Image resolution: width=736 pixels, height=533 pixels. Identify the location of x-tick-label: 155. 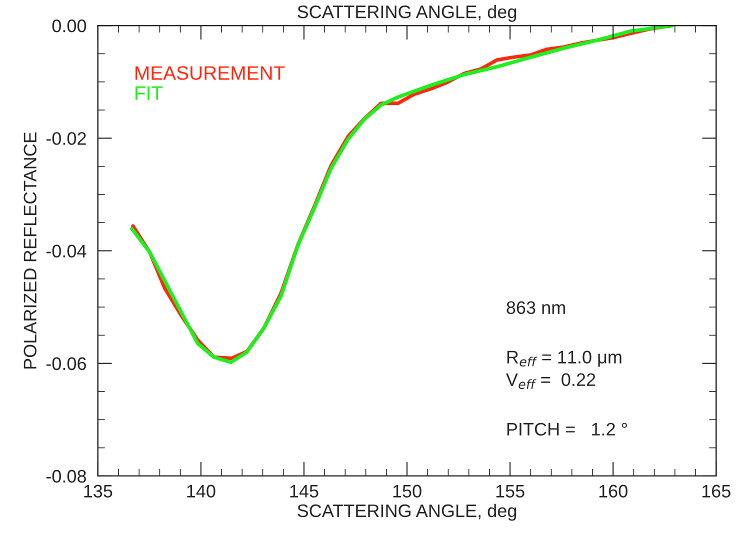
(510, 491).